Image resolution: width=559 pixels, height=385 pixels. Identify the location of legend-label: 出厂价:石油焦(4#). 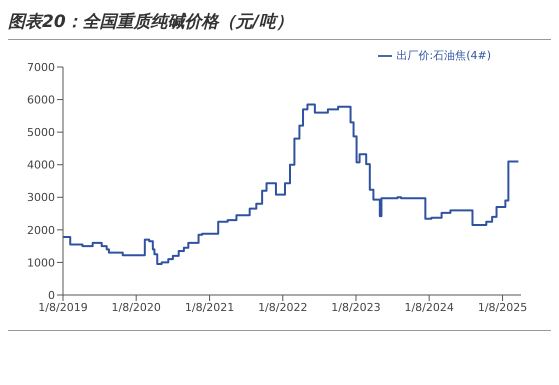
(443, 55).